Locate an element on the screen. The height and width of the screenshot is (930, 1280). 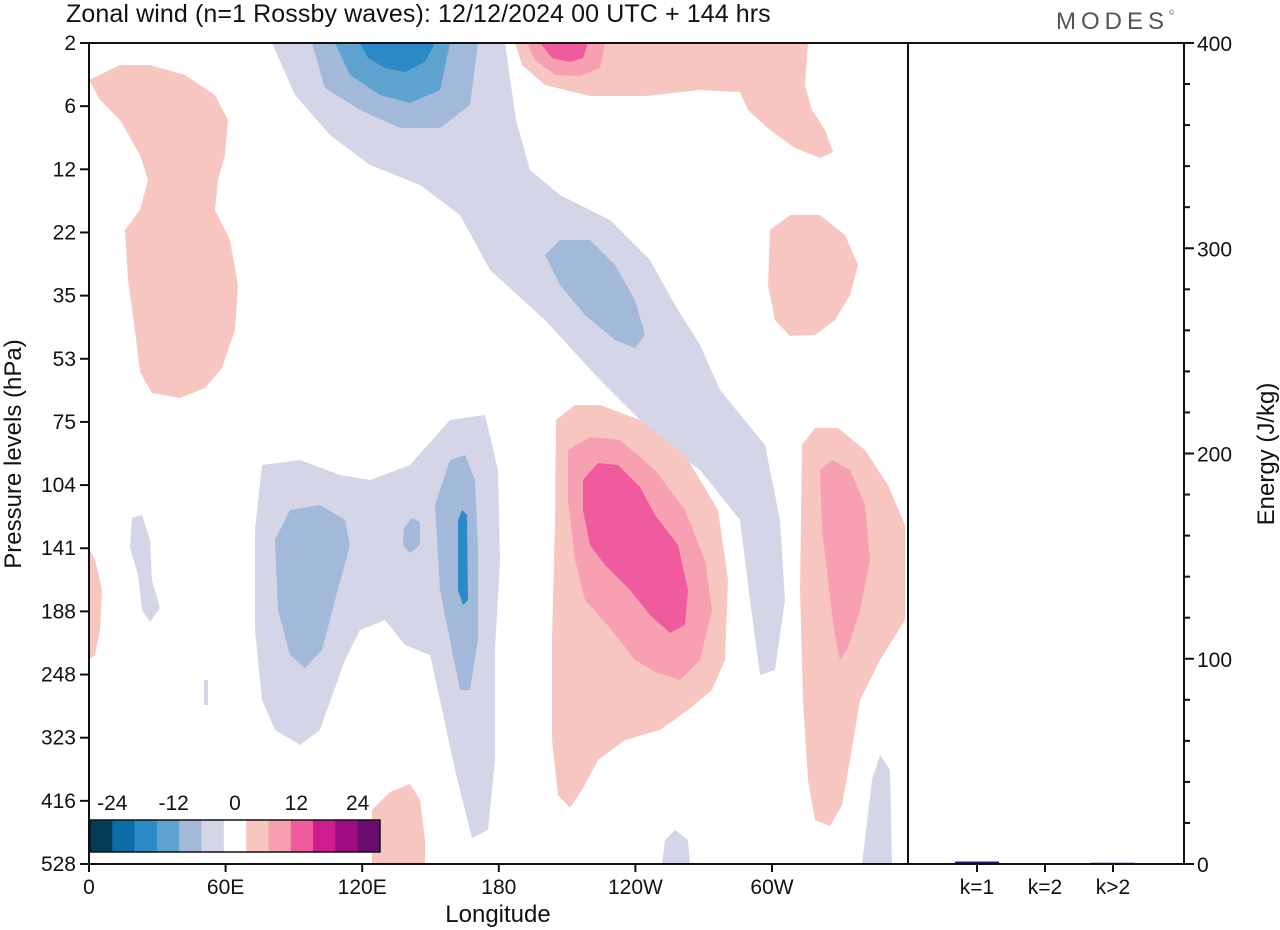
energy-tick-label: 100 is located at coordinates (1214, 660).